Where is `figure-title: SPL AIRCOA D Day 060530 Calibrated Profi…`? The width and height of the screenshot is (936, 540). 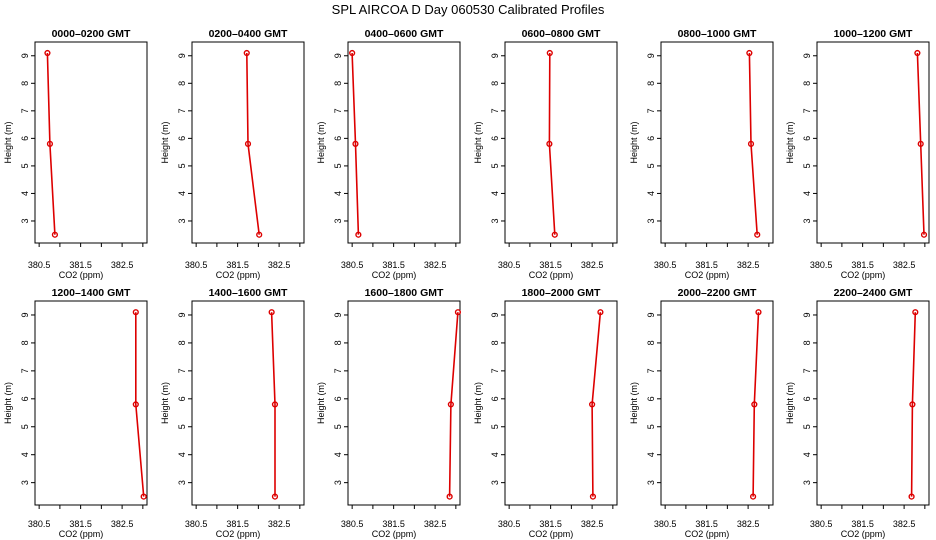 figure-title: SPL AIRCOA D Day 060530 Calibrated Profi… is located at coordinates (468, 9).